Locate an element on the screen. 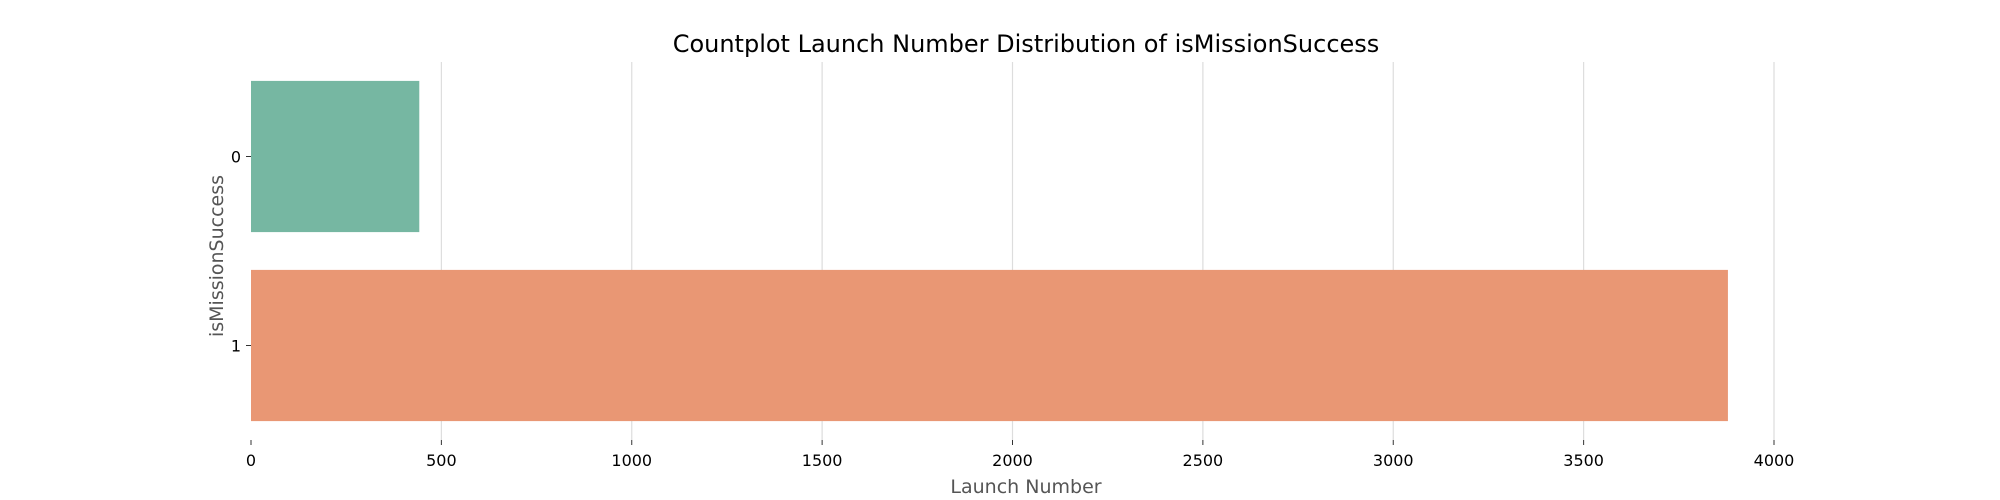 The width and height of the screenshot is (2000, 500). y-tick-label: 0 is located at coordinates (236, 157).